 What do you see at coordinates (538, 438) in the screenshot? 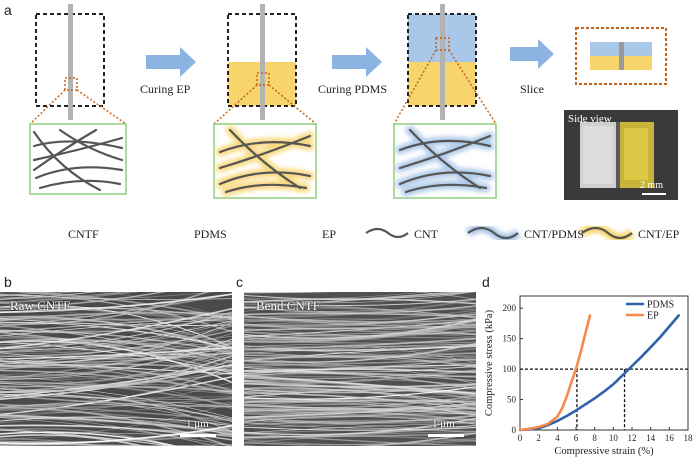
I see `x-tick-label: 2` at bounding box center [538, 438].